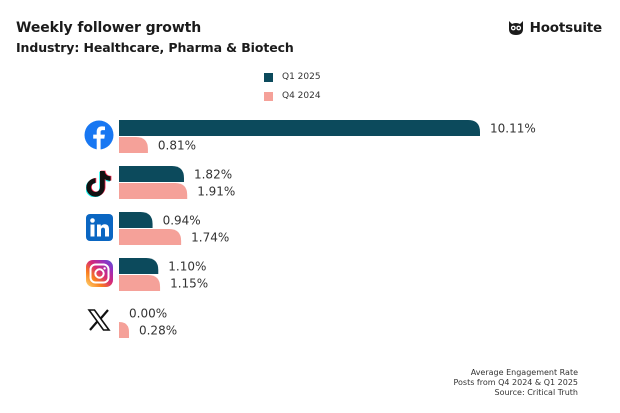 This screenshot has width=620, height=413. I want to click on facebook-icon, so click(99, 135).